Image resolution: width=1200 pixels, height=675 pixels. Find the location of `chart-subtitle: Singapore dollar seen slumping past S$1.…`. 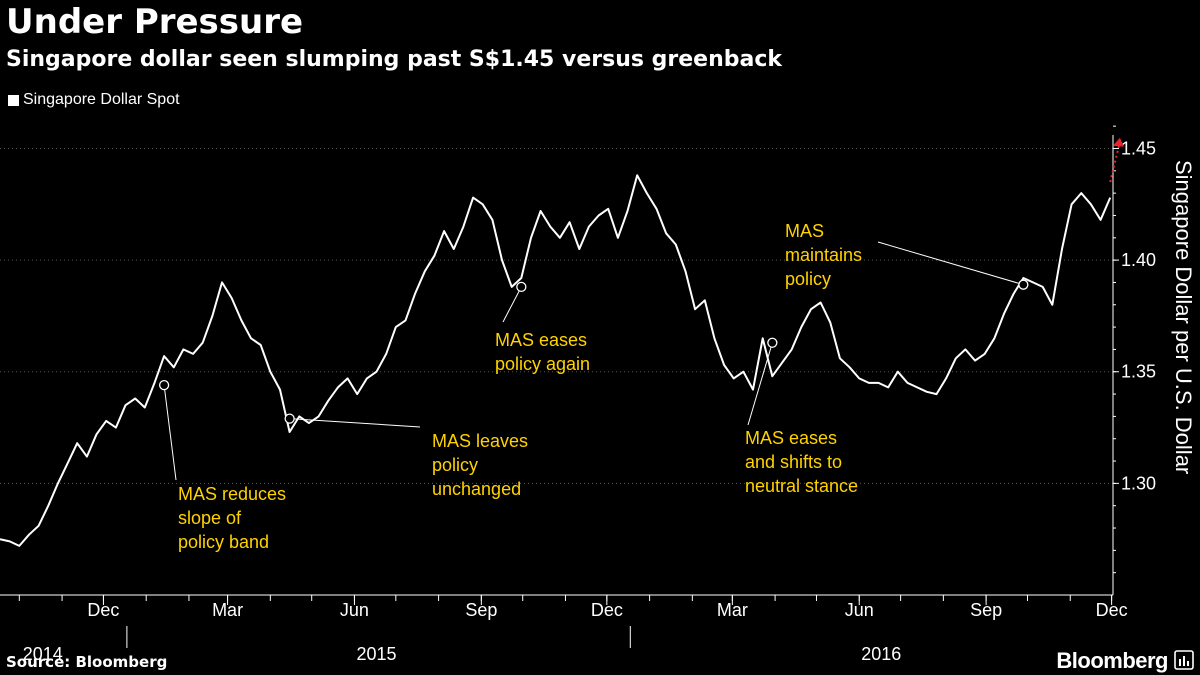

chart-subtitle: Singapore dollar seen slumping past S$1.… is located at coordinates (394, 59).